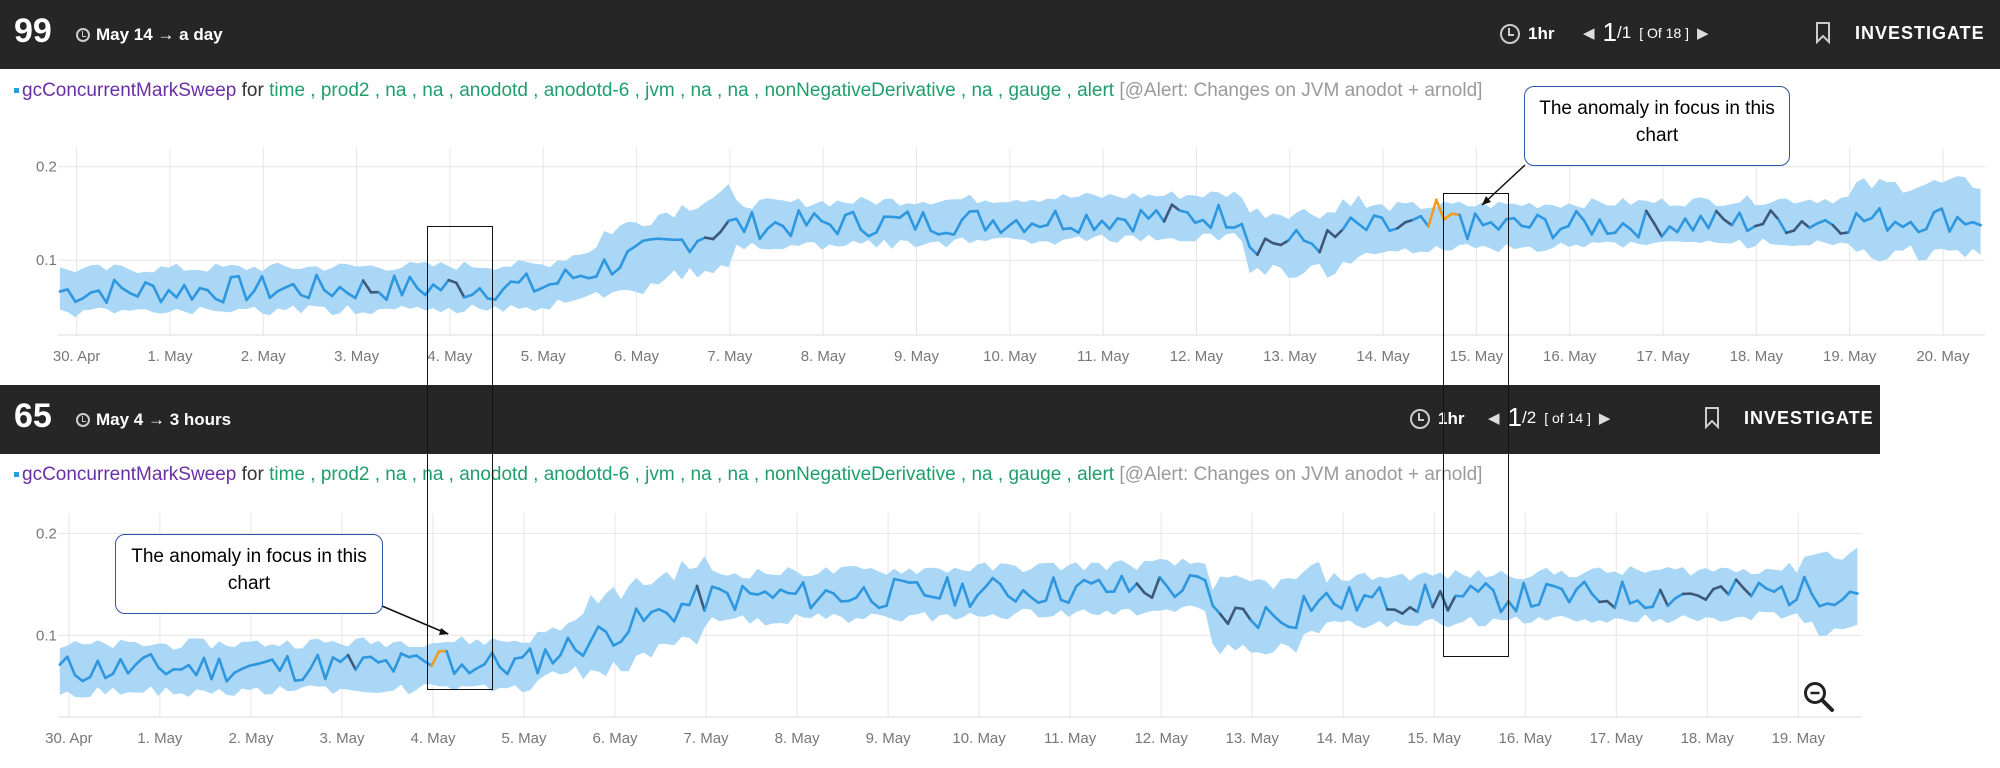  Describe the element at coordinates (159, 34) in the screenshot. I see `time-range-label: May 14 → a day` at that location.